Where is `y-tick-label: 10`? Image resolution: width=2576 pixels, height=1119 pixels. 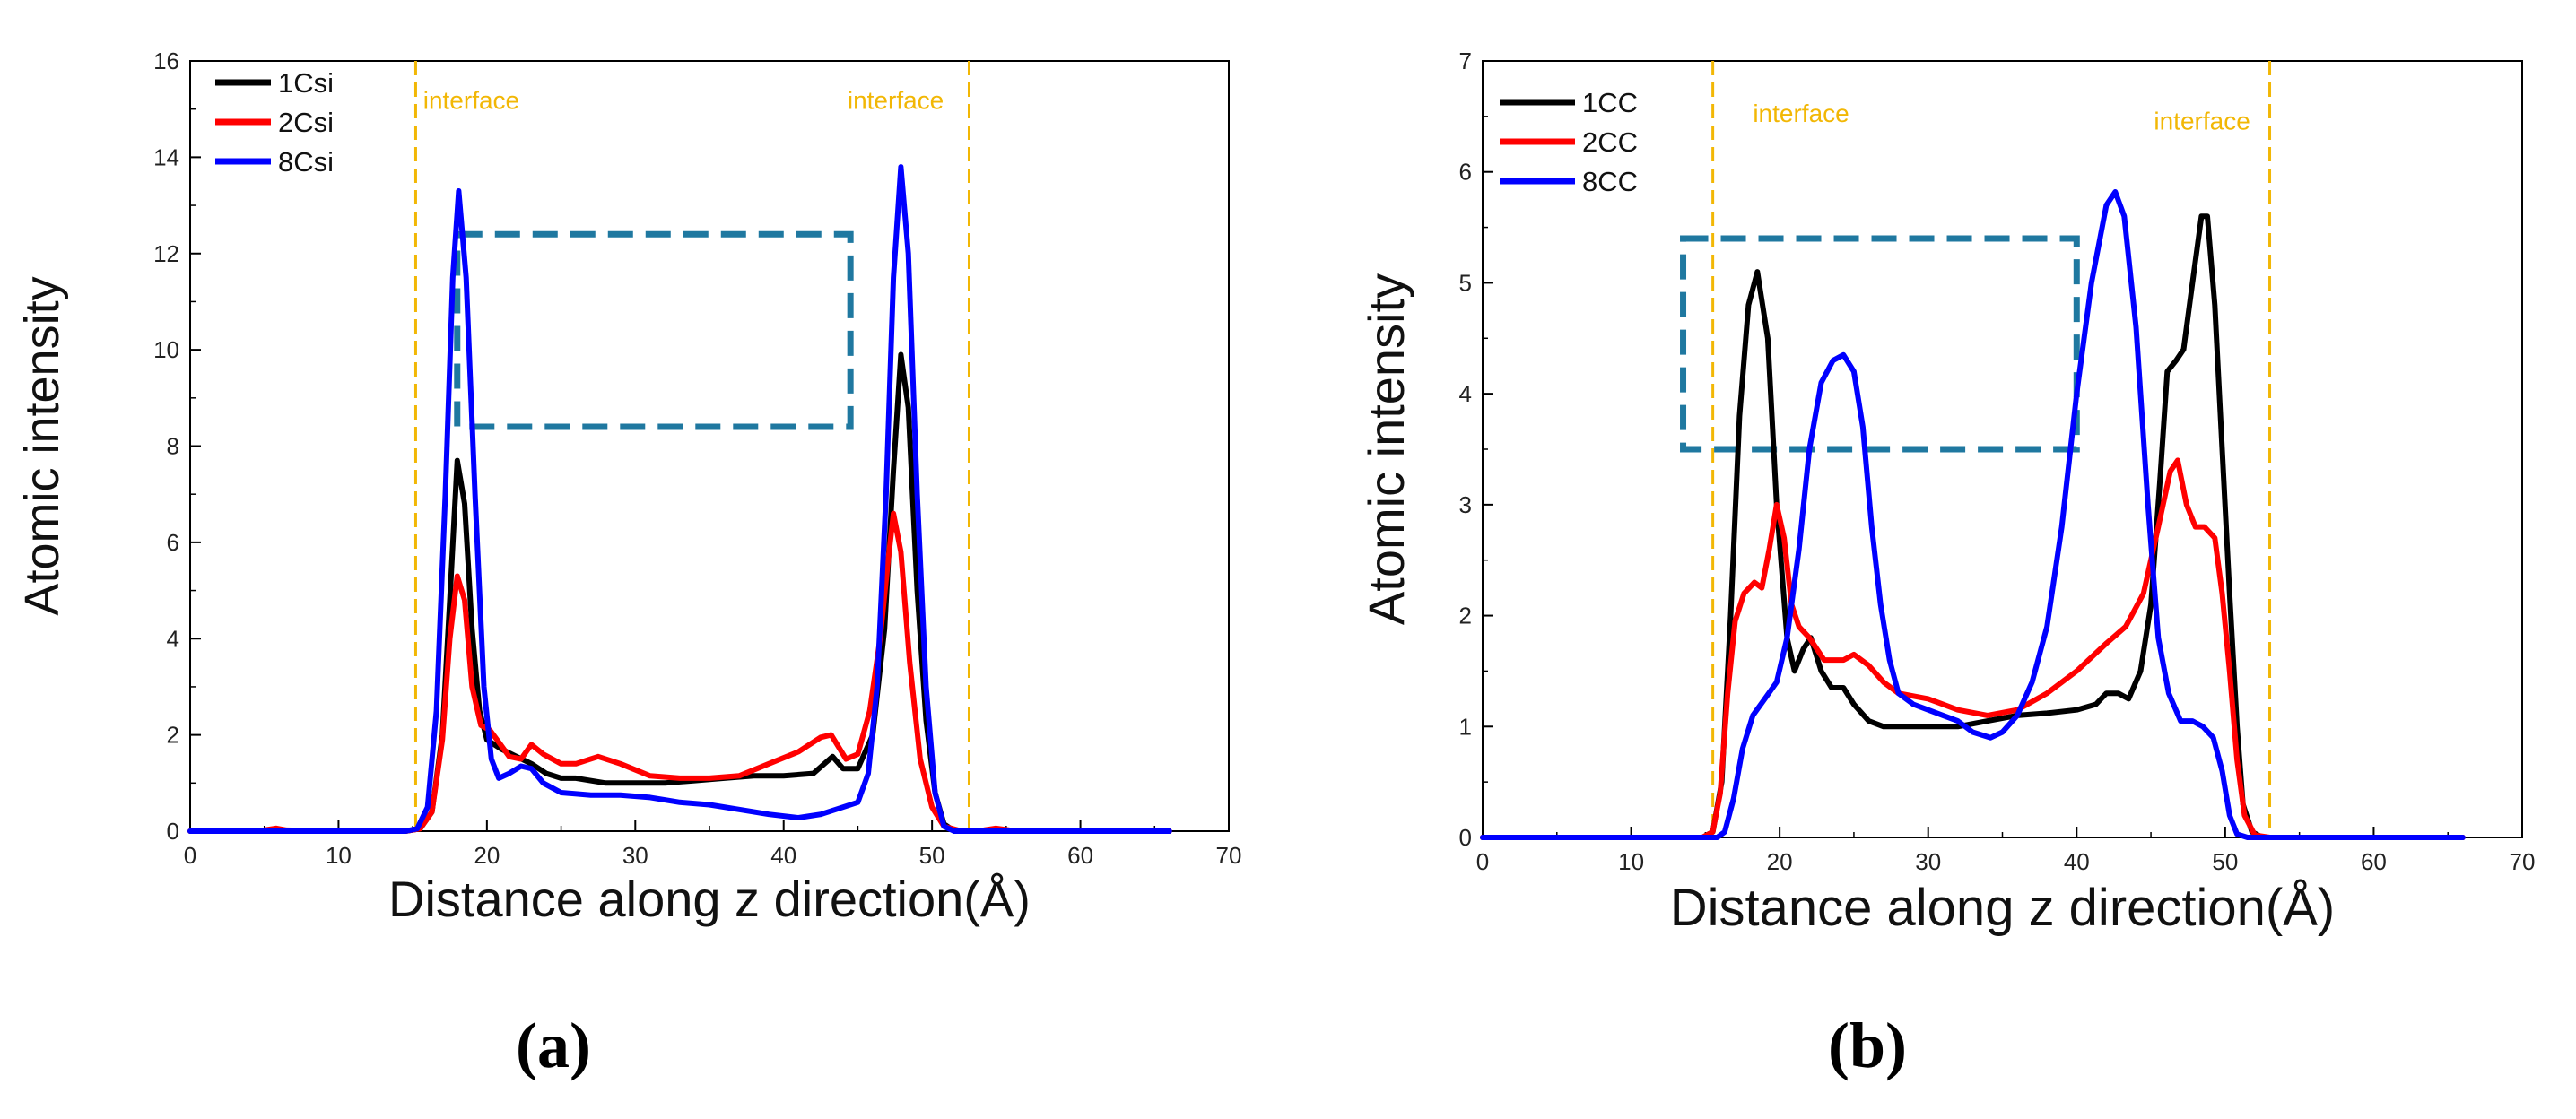
y-tick-label: 10 is located at coordinates (166, 349).